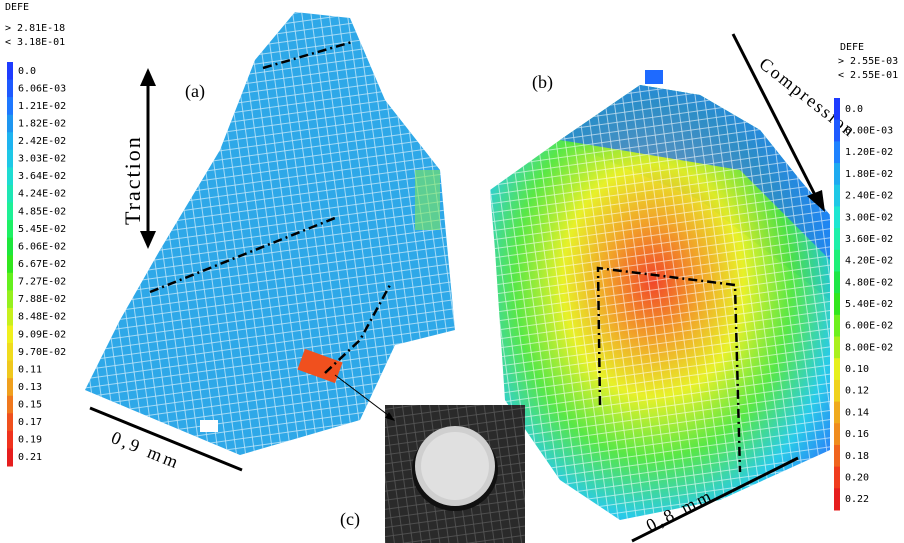 The image size is (904, 543). What do you see at coordinates (42, 141) in the screenshot?
I see `legend-label: 2.42E-02` at bounding box center [42, 141].